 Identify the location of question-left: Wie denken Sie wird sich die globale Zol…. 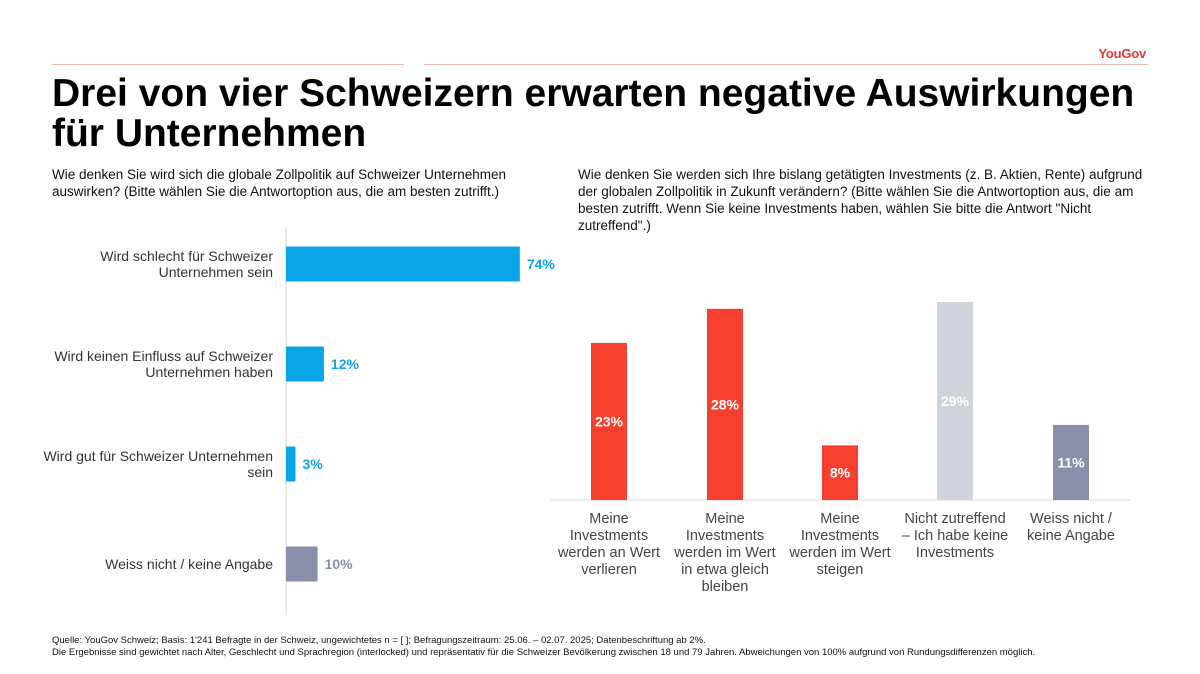
(279, 183).